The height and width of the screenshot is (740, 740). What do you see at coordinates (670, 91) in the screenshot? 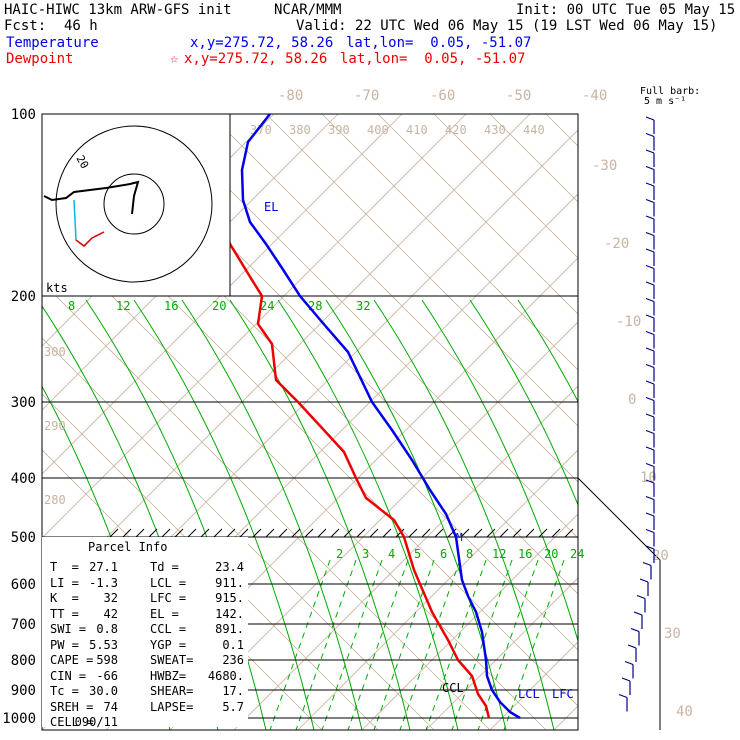
I see `barb-legend-title: Full barb:` at bounding box center [670, 91].